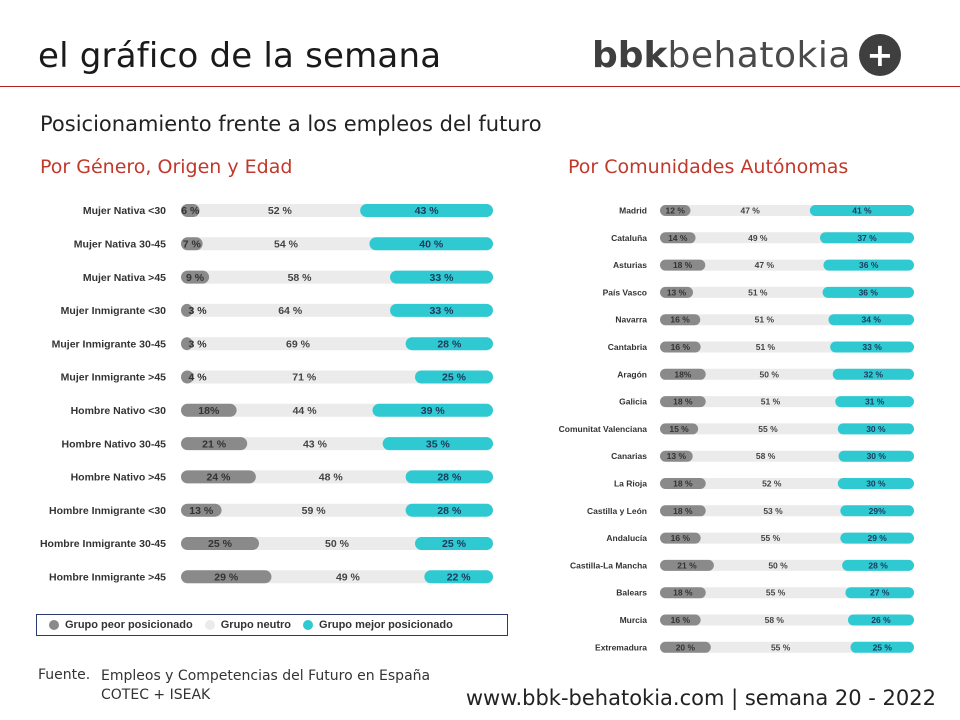 The width and height of the screenshot is (960, 720). What do you see at coordinates (874, 374) in the screenshot?
I see `value-label-better: 32 %` at bounding box center [874, 374].